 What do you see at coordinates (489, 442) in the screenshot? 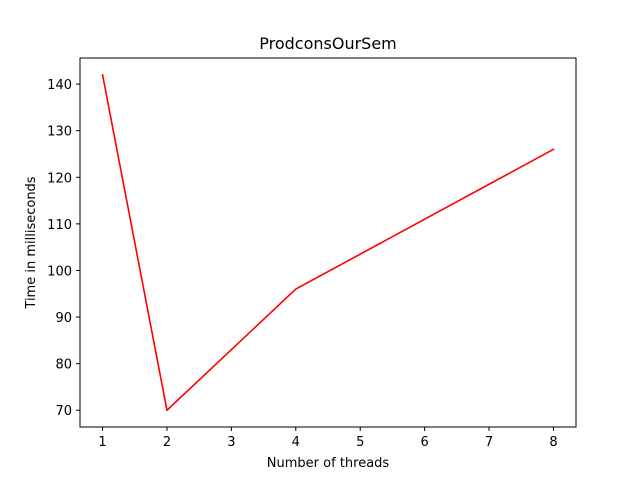
I see `x-tick-label: 7` at bounding box center [489, 442].